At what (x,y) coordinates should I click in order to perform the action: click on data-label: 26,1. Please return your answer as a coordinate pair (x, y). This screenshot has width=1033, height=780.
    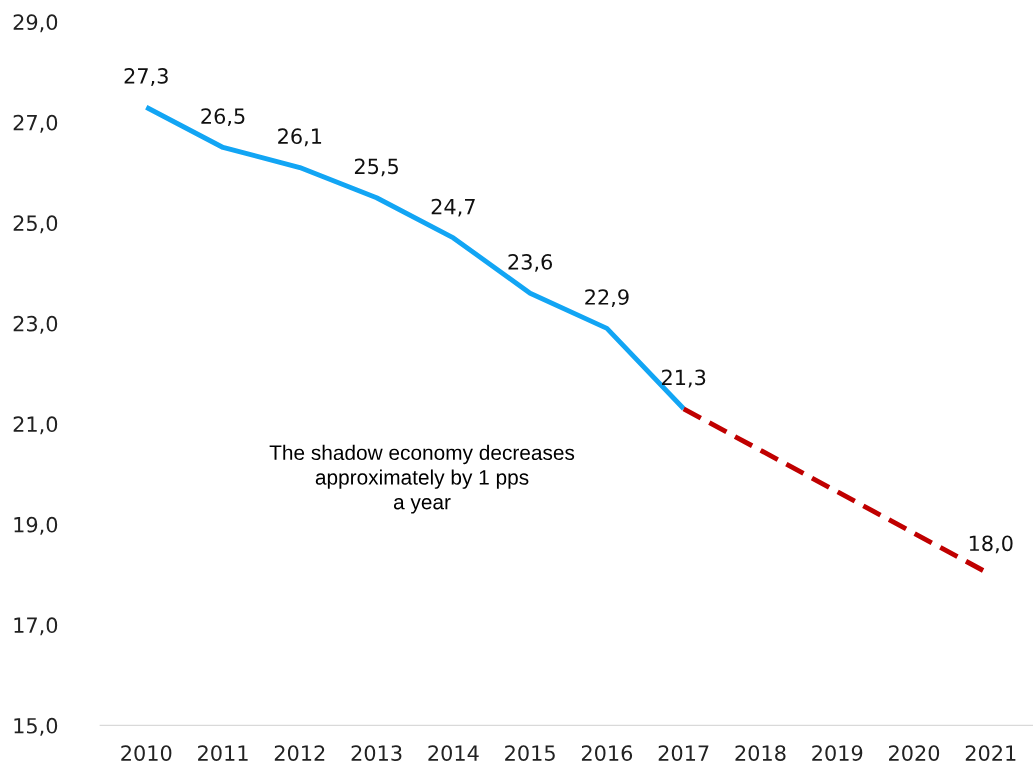
    Looking at the image, I should click on (300, 137).